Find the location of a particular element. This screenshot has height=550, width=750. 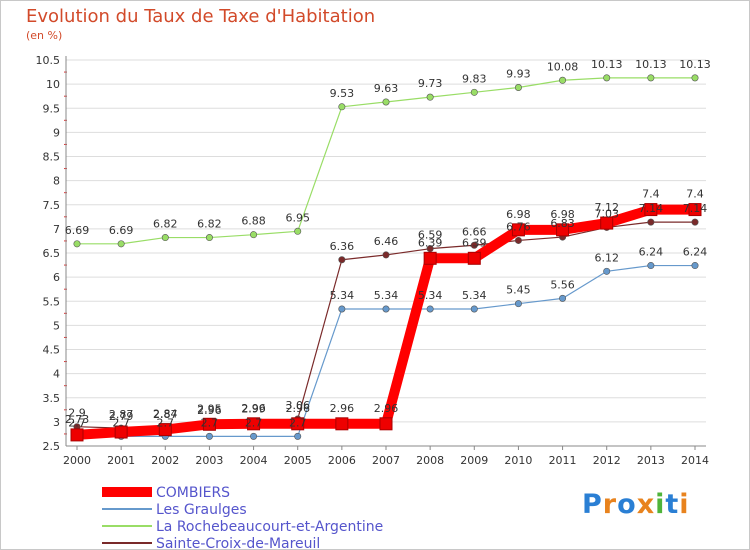

logo-letter: r is located at coordinates (610, 504).